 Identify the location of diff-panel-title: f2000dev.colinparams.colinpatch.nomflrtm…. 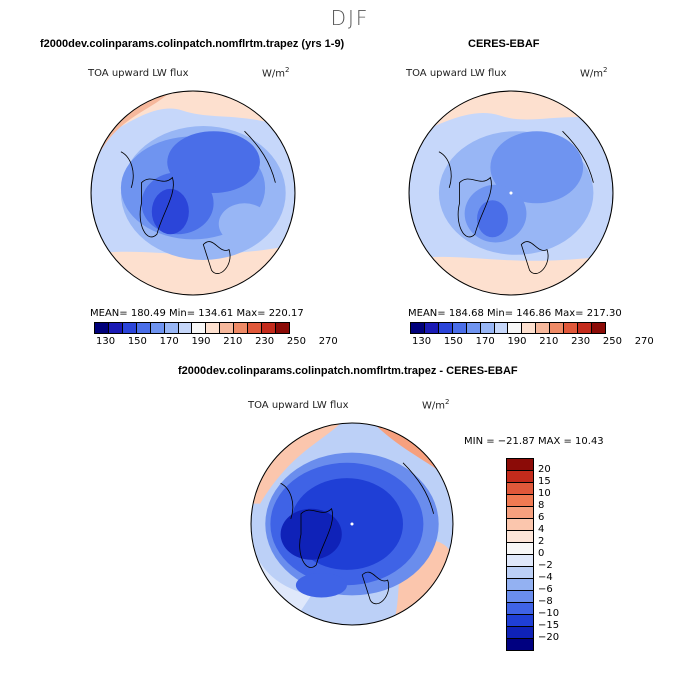
(348, 371).